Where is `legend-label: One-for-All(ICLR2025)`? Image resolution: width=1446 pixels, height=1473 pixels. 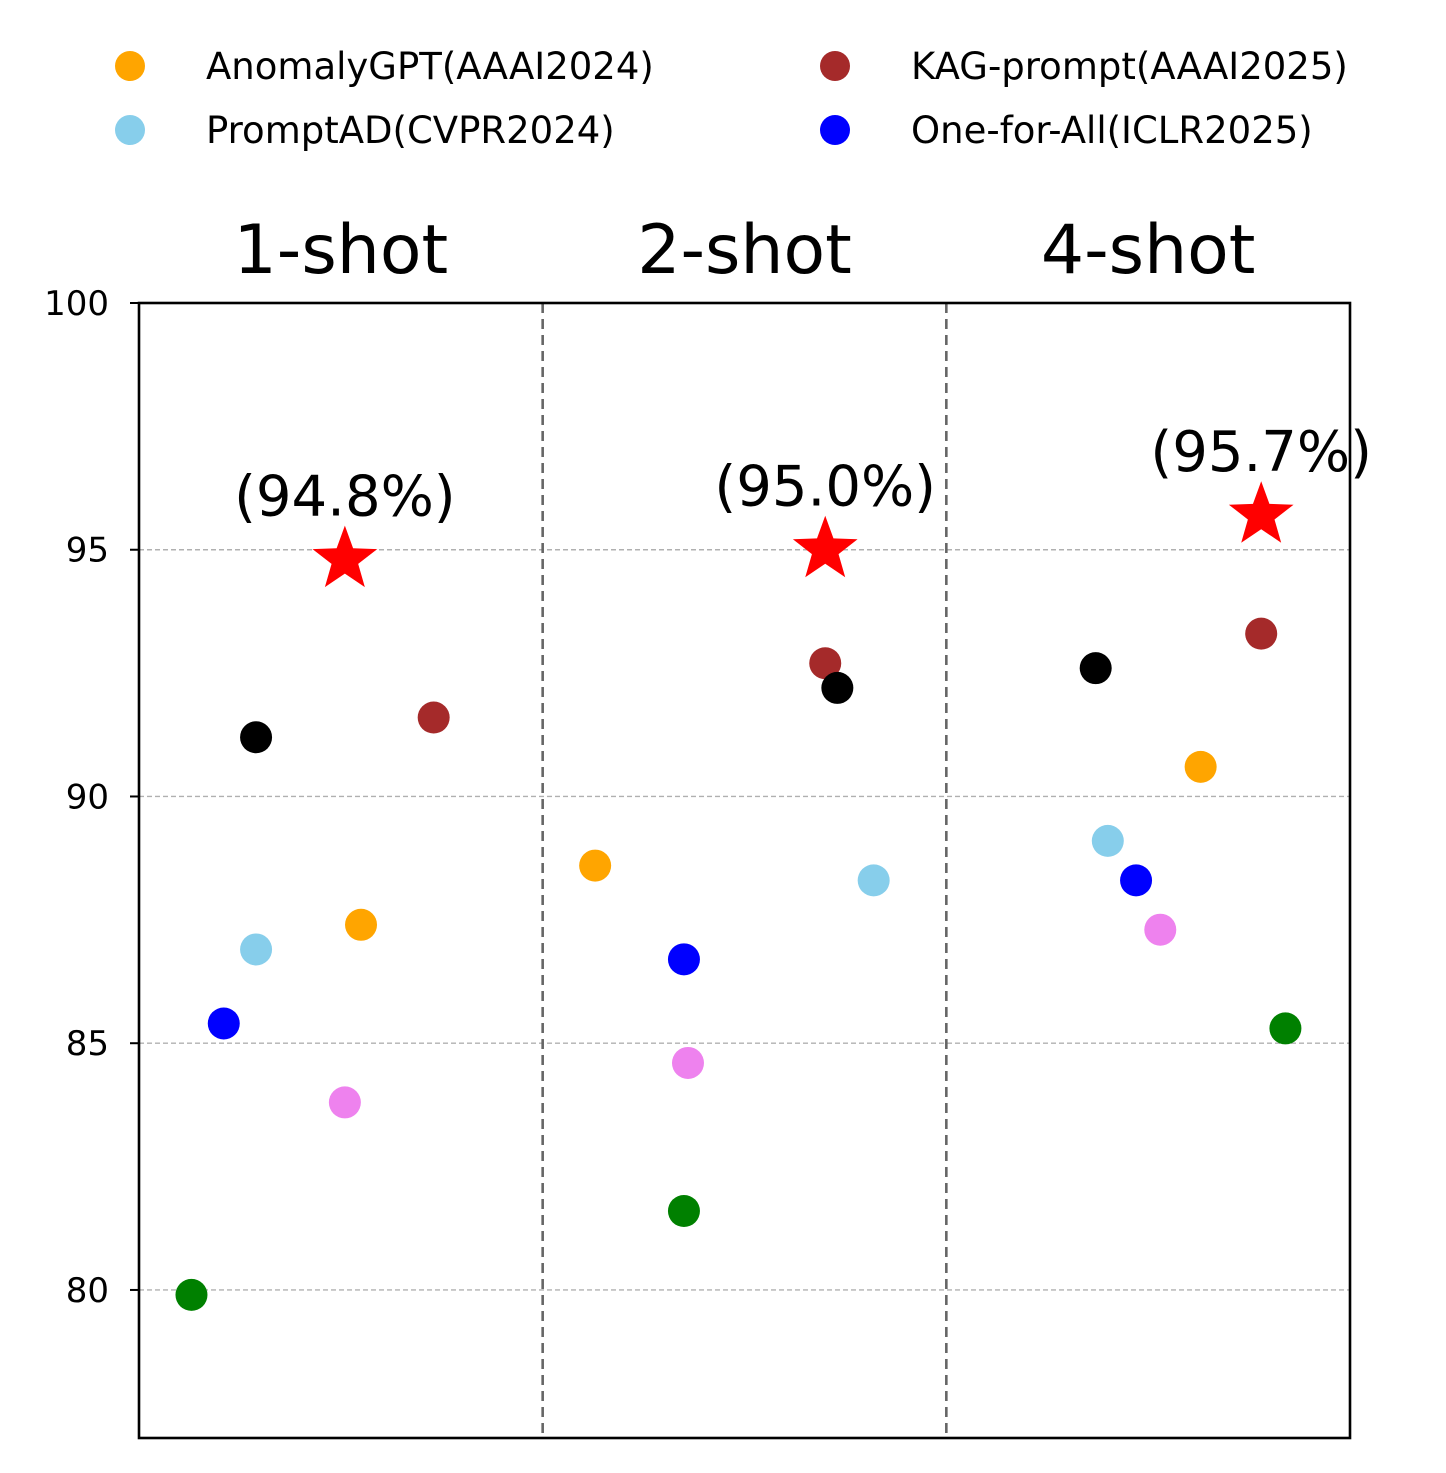
legend-label: One-for-All(ICLR2025) is located at coordinates (1112, 130).